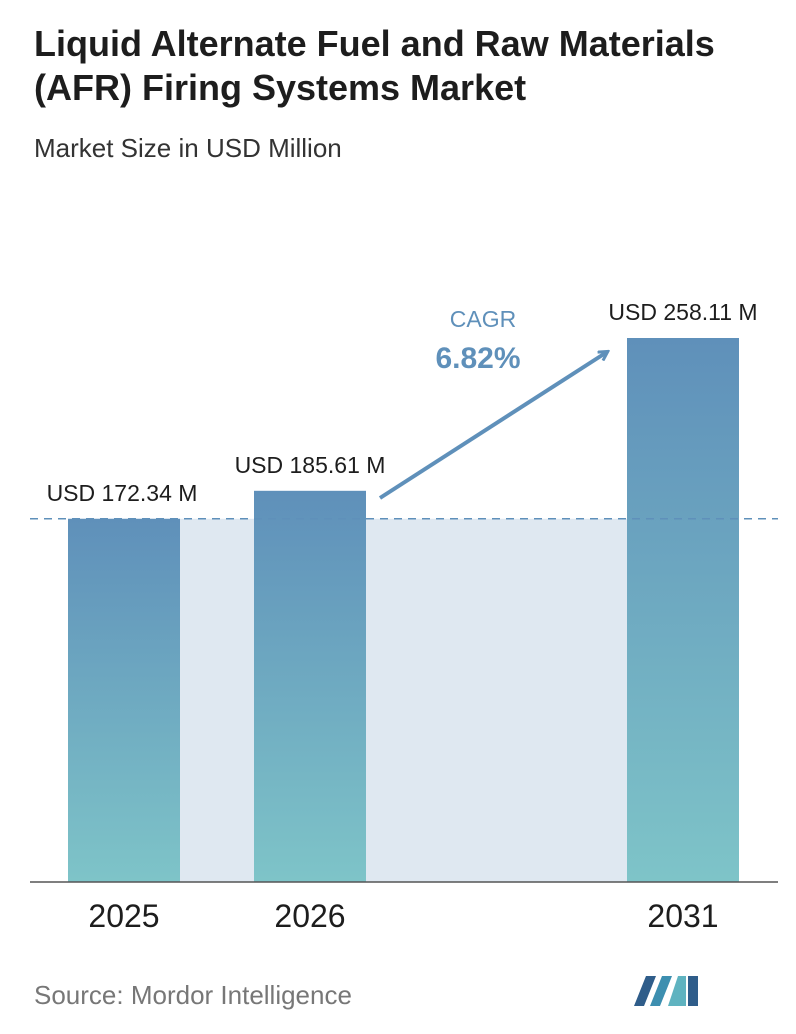 Image resolution: width=796 pixels, height=1034 pixels. Describe the element at coordinates (483, 319) in the screenshot. I see `cagr-label: CAGR` at that location.